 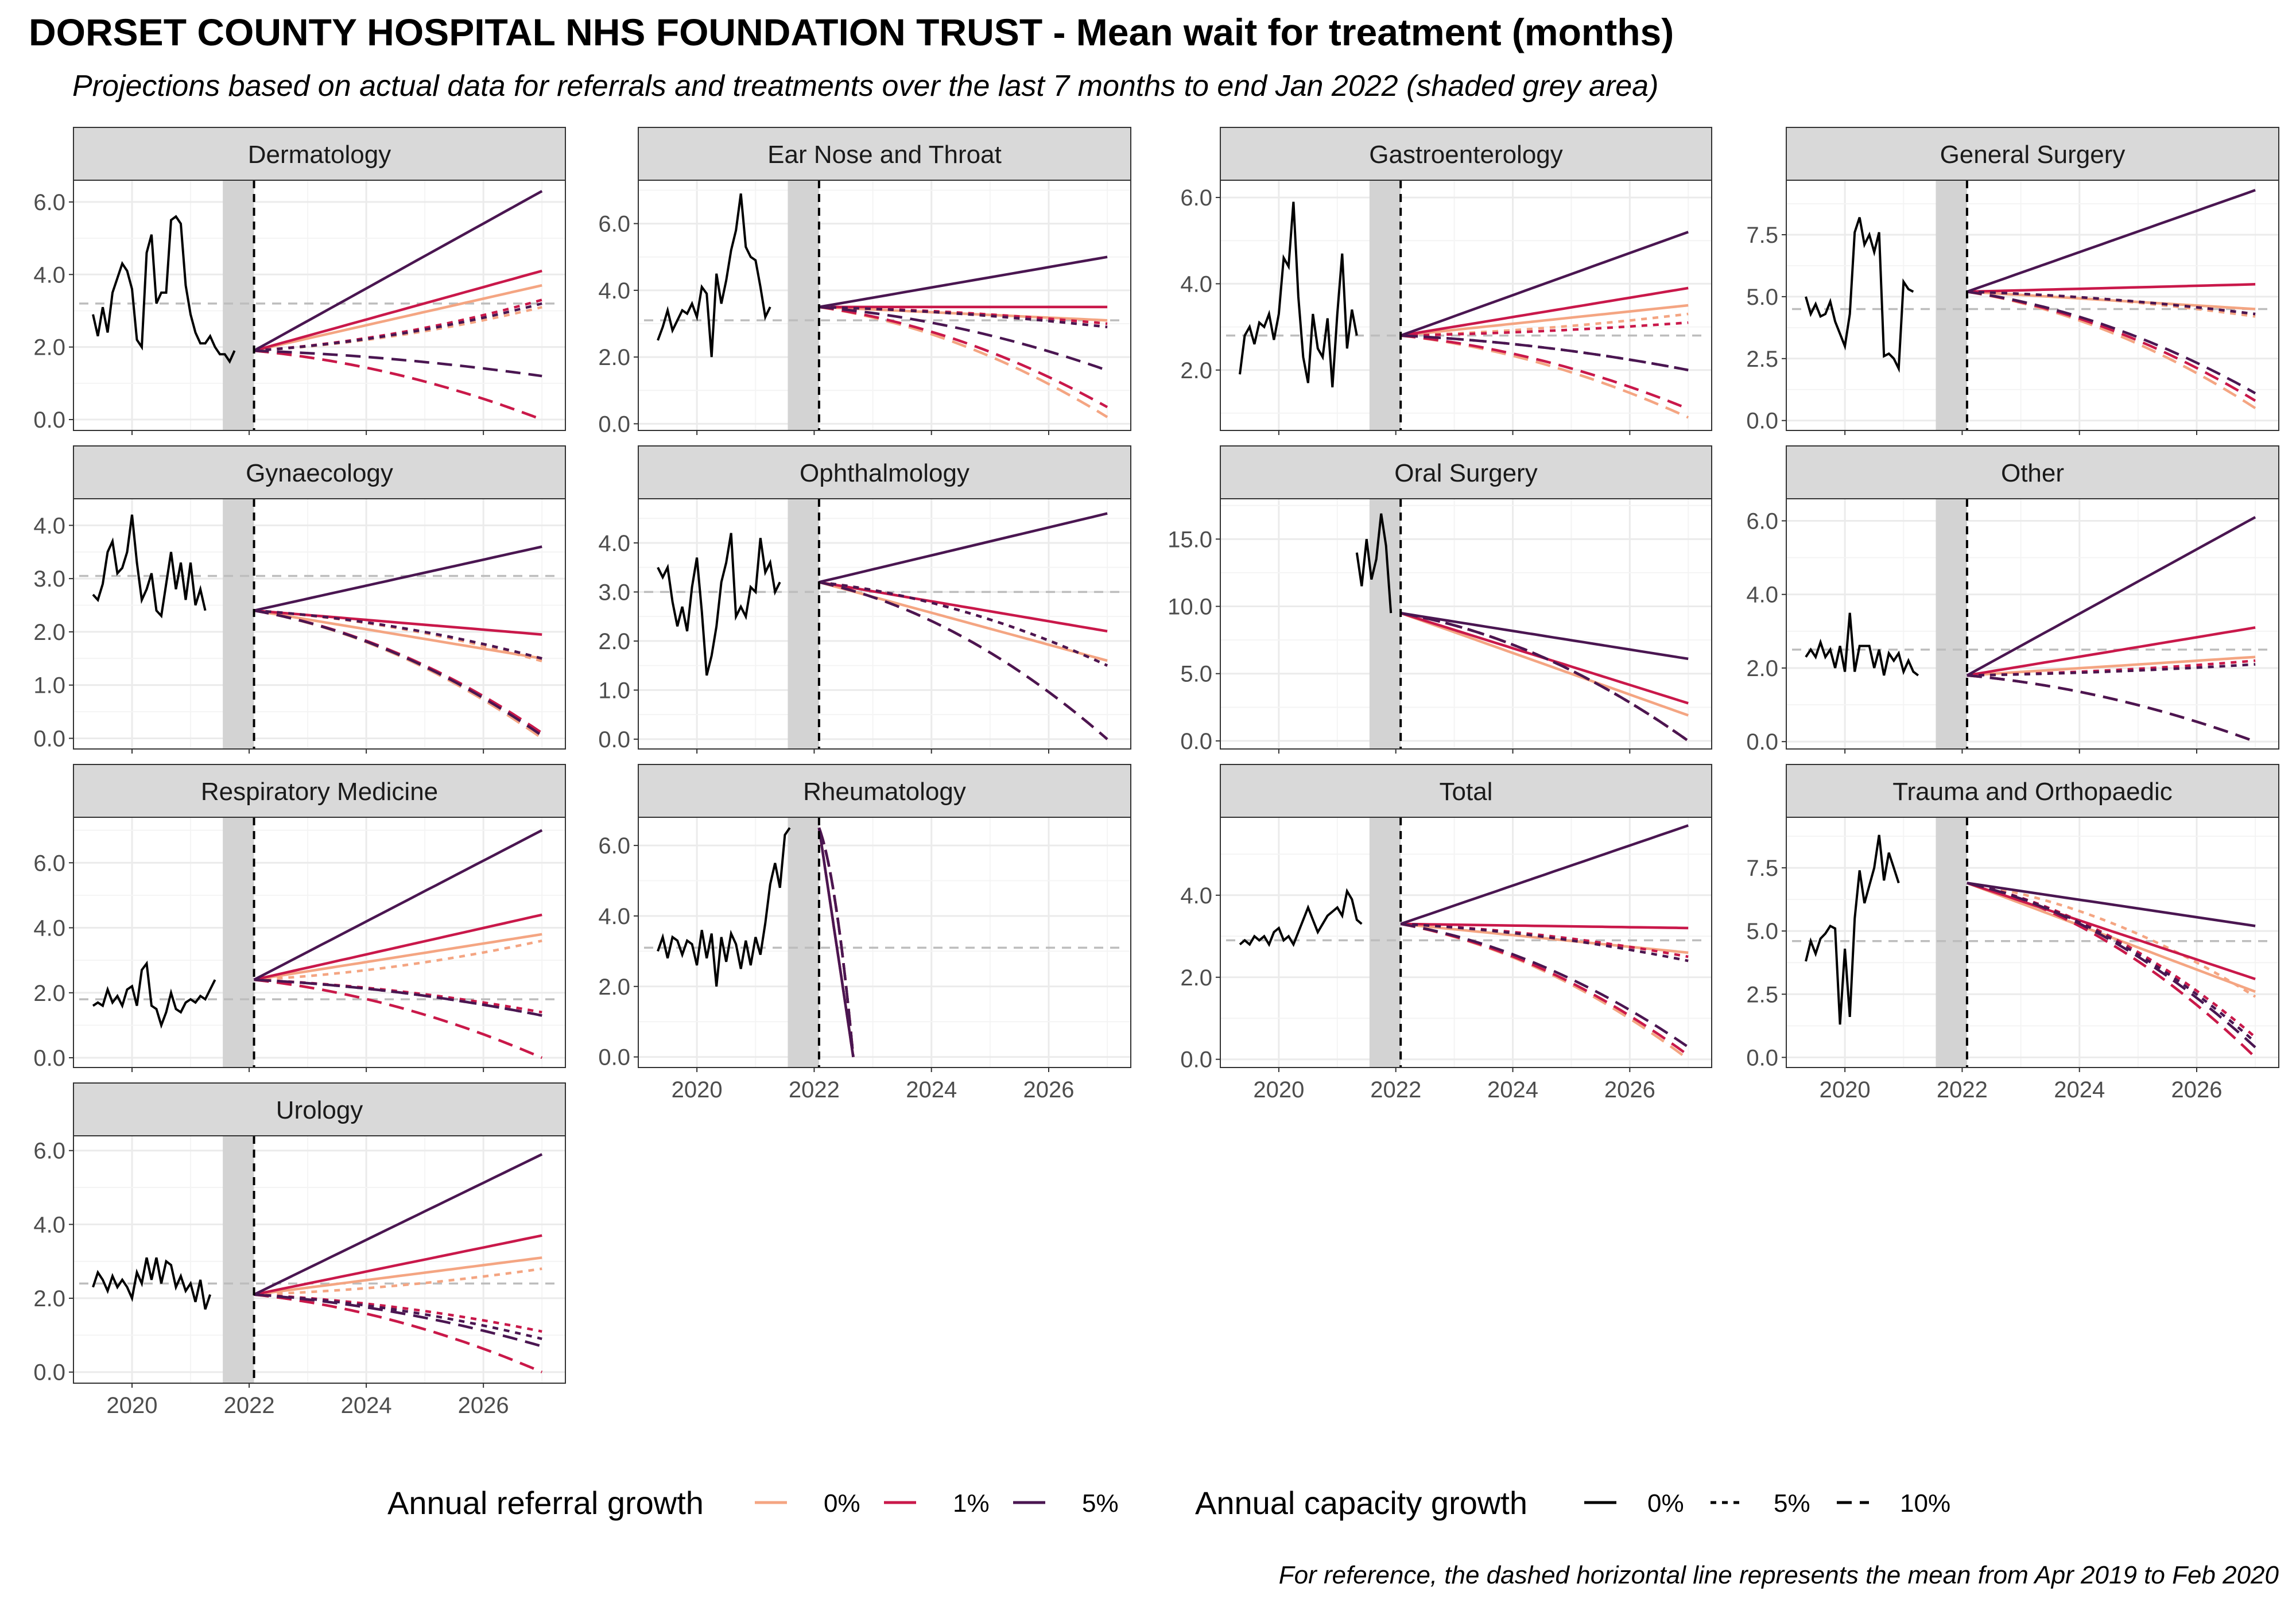 I want to click on x-tick-label: 2026, so click(x=1049, y=1090).